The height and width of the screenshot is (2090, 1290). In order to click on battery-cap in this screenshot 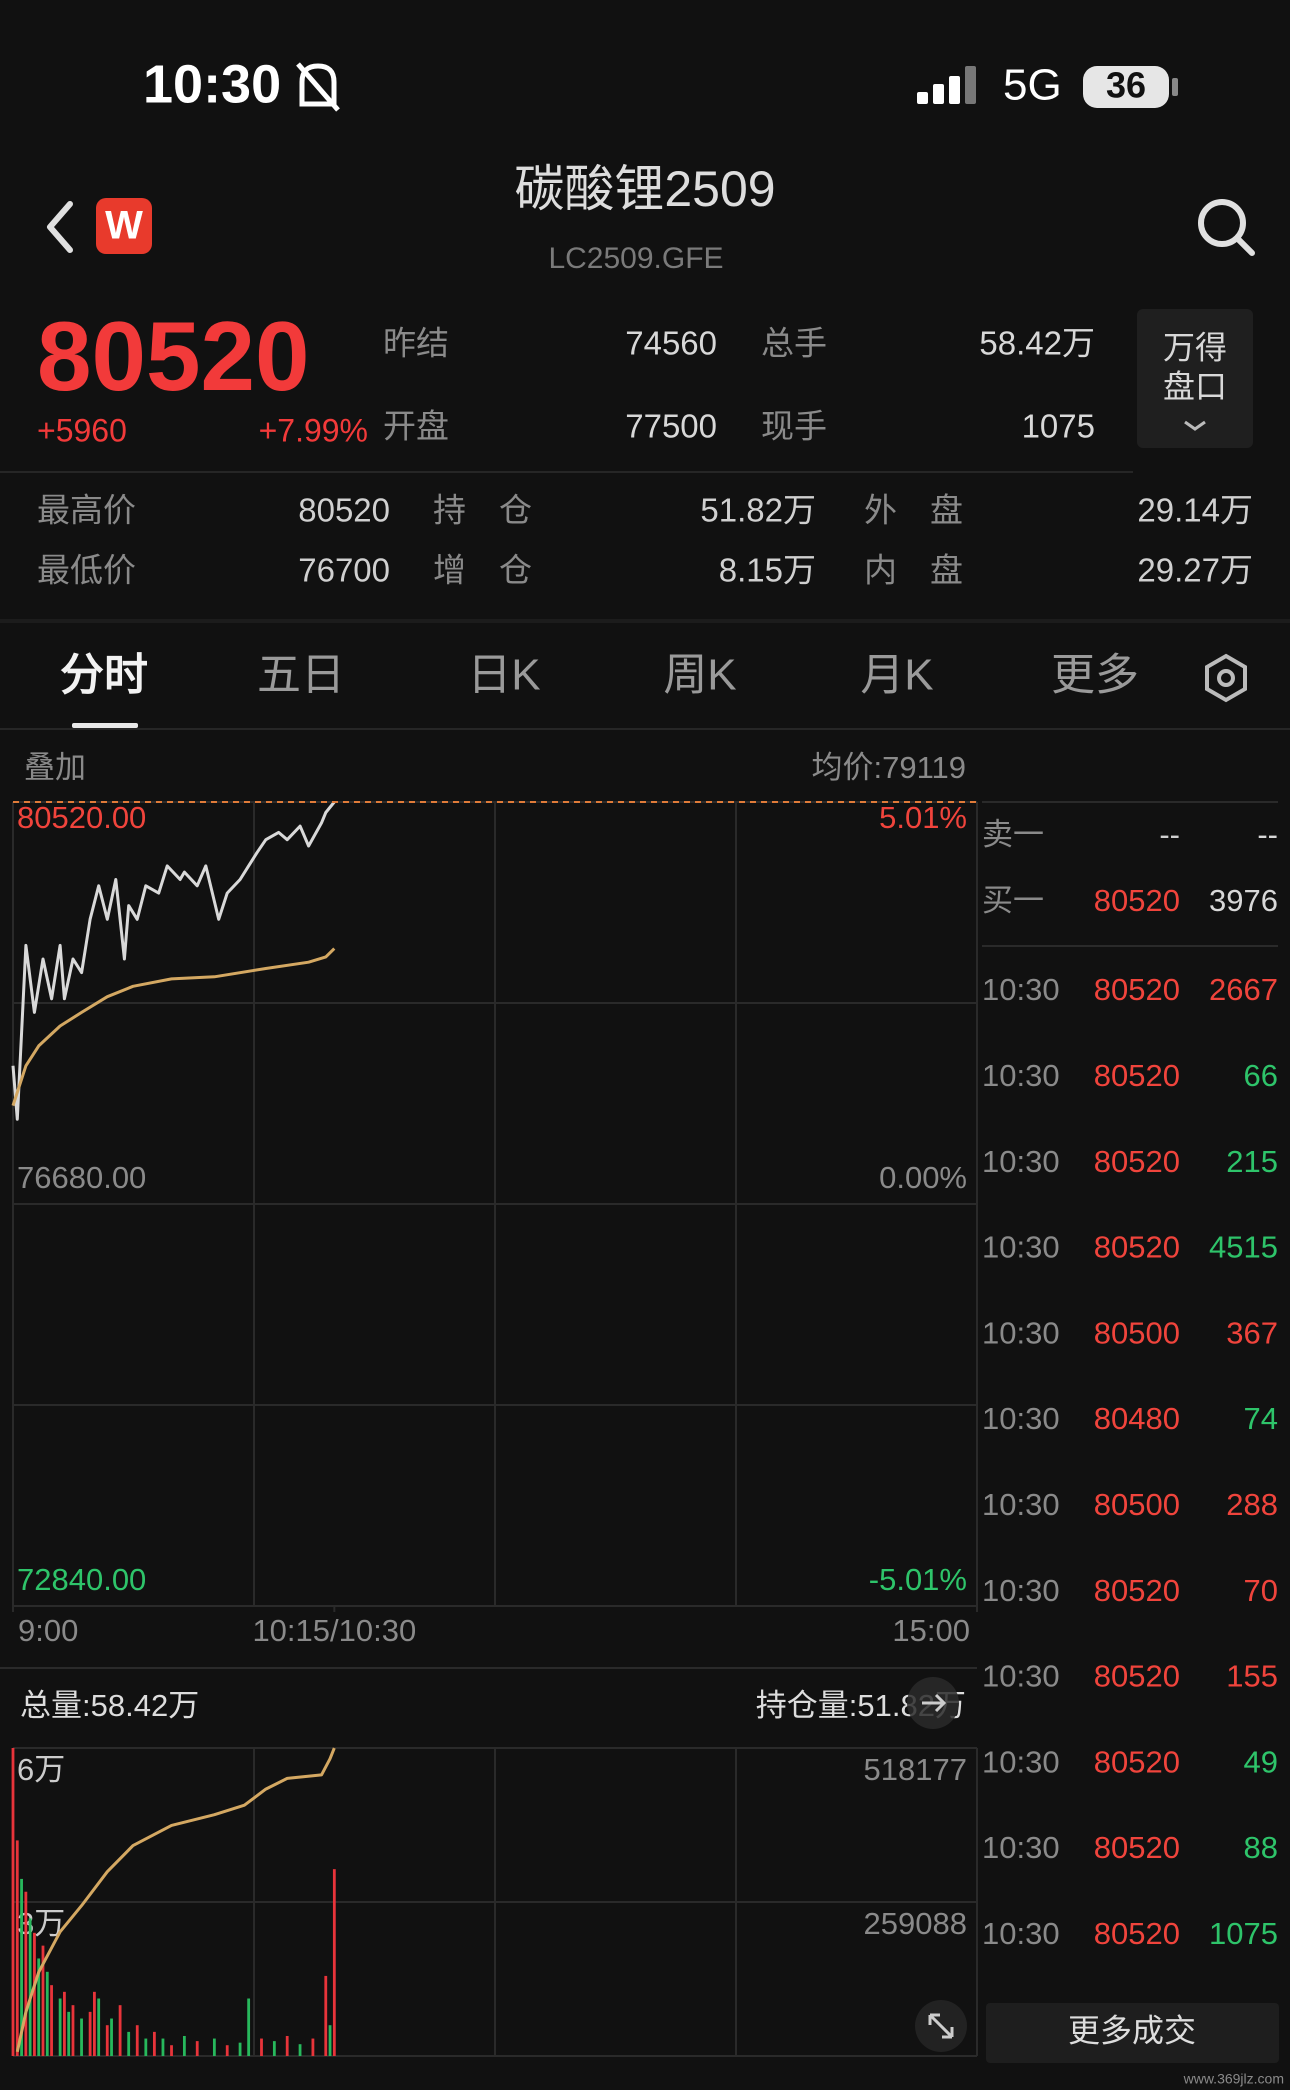, I will do `click(1175, 87)`.